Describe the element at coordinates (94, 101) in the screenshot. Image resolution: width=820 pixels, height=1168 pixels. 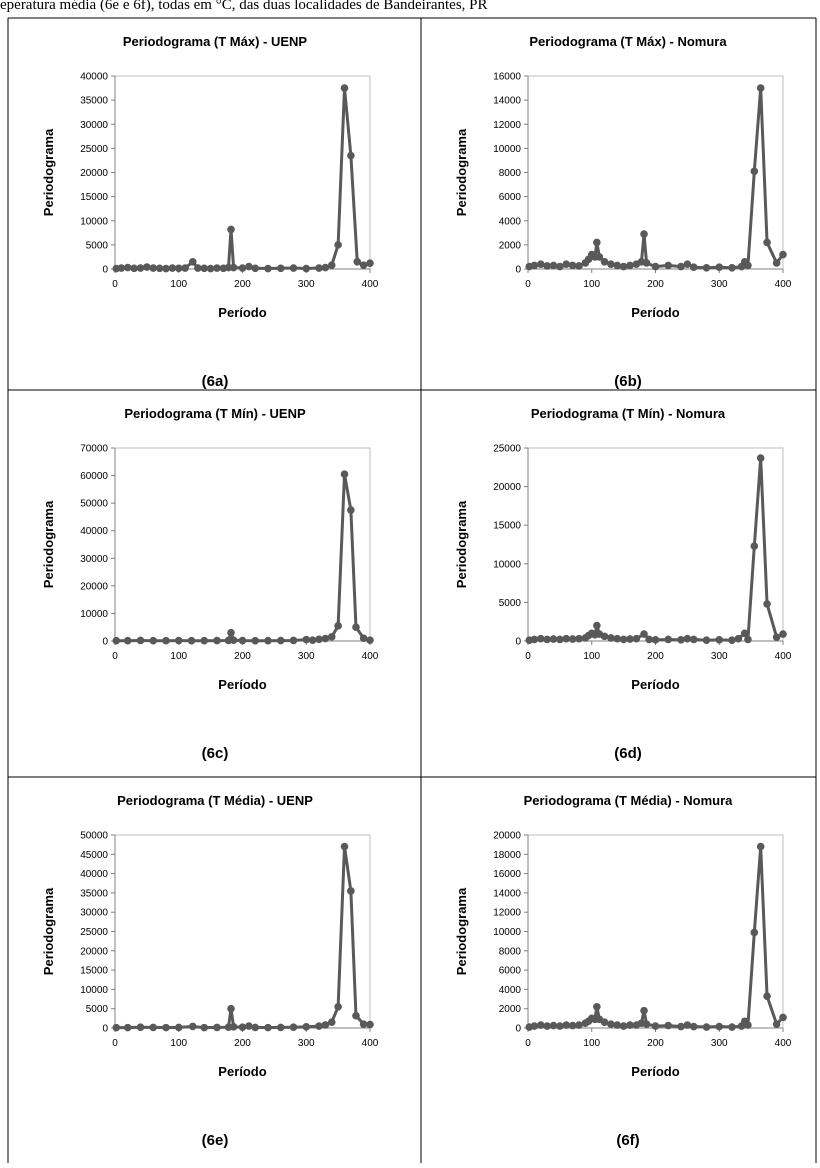
I see `y-tick-label: 35000` at that location.